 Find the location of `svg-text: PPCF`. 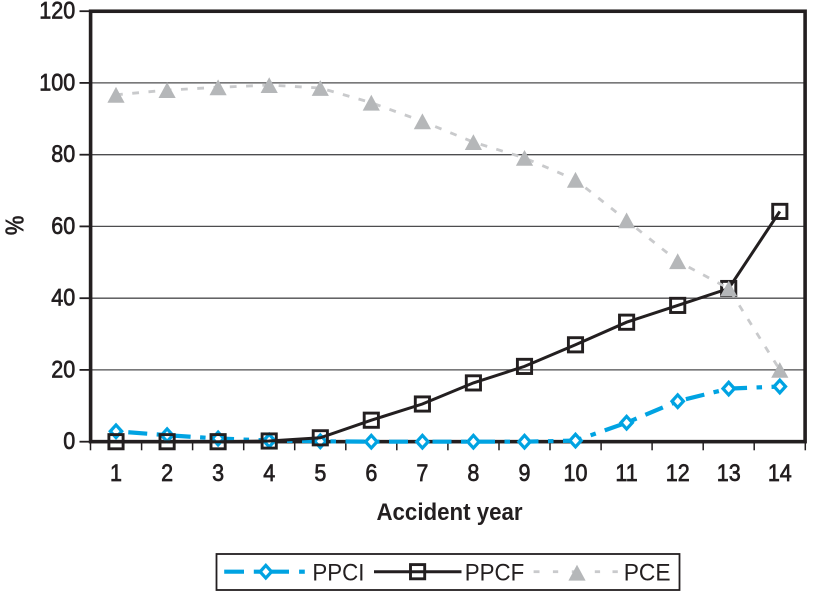

svg-text: PPCF is located at coordinates (494, 572).